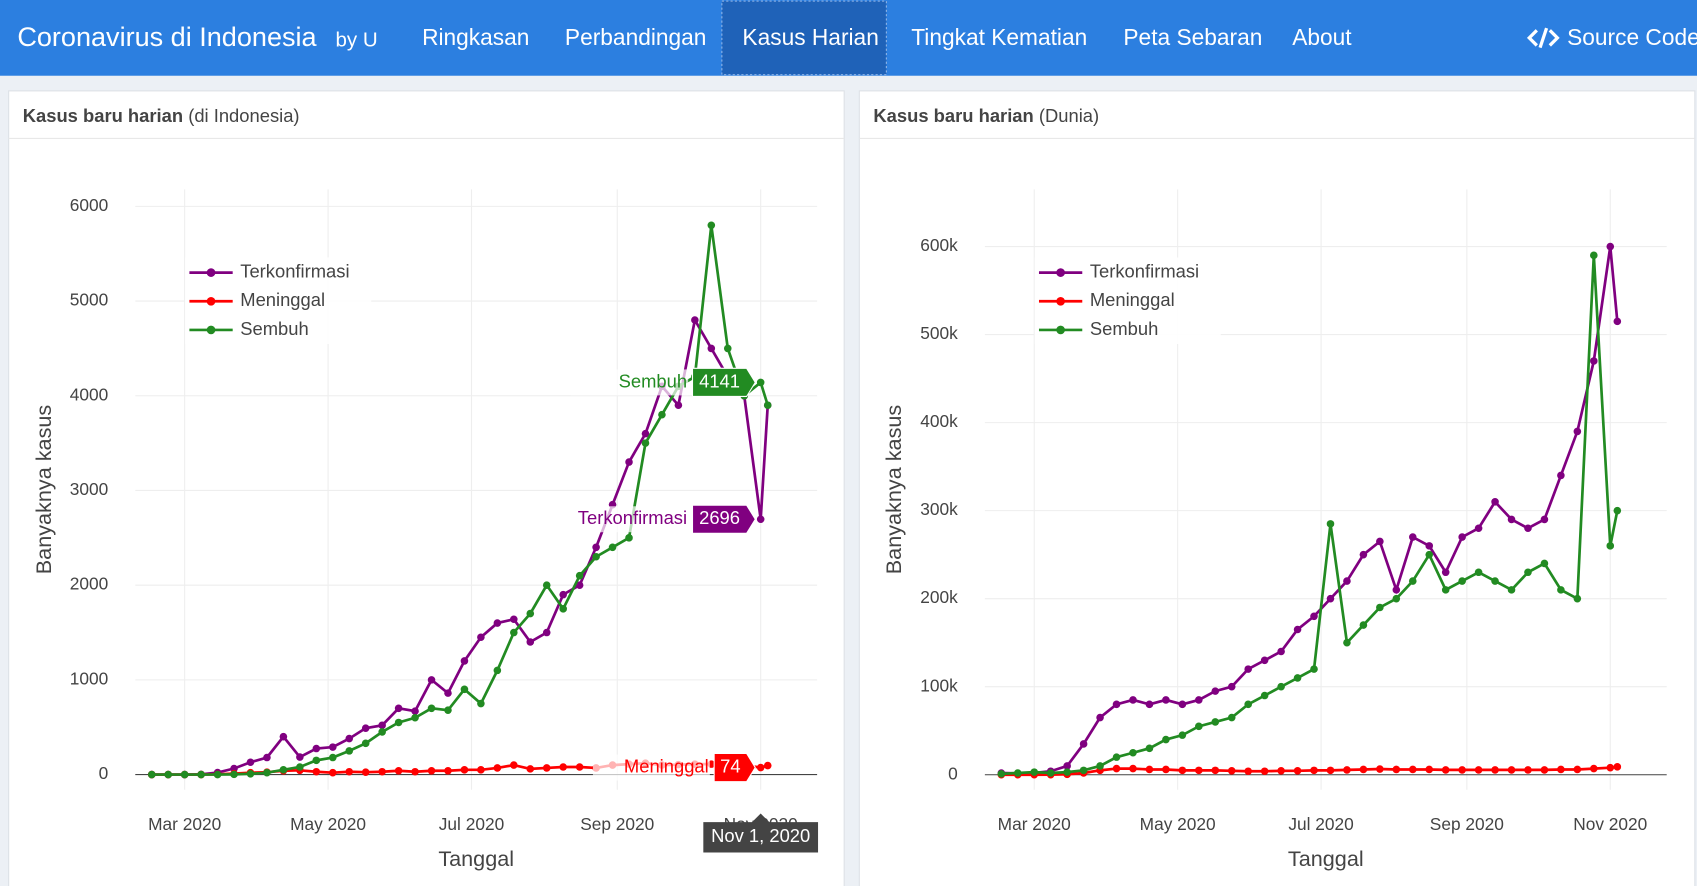 The height and width of the screenshot is (886, 1697). Describe the element at coordinates (475, 37) in the screenshot. I see `nav-link: Ringkasan` at that location.